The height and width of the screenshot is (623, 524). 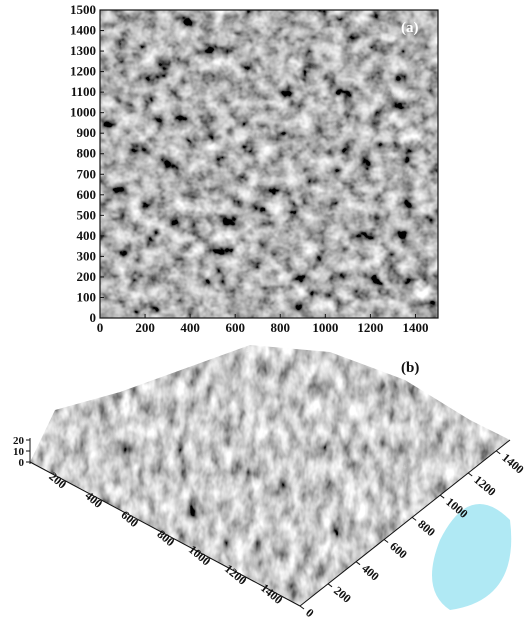 What do you see at coordinates (87, 235) in the screenshot?
I see `y-tick-label: 400` at bounding box center [87, 235].